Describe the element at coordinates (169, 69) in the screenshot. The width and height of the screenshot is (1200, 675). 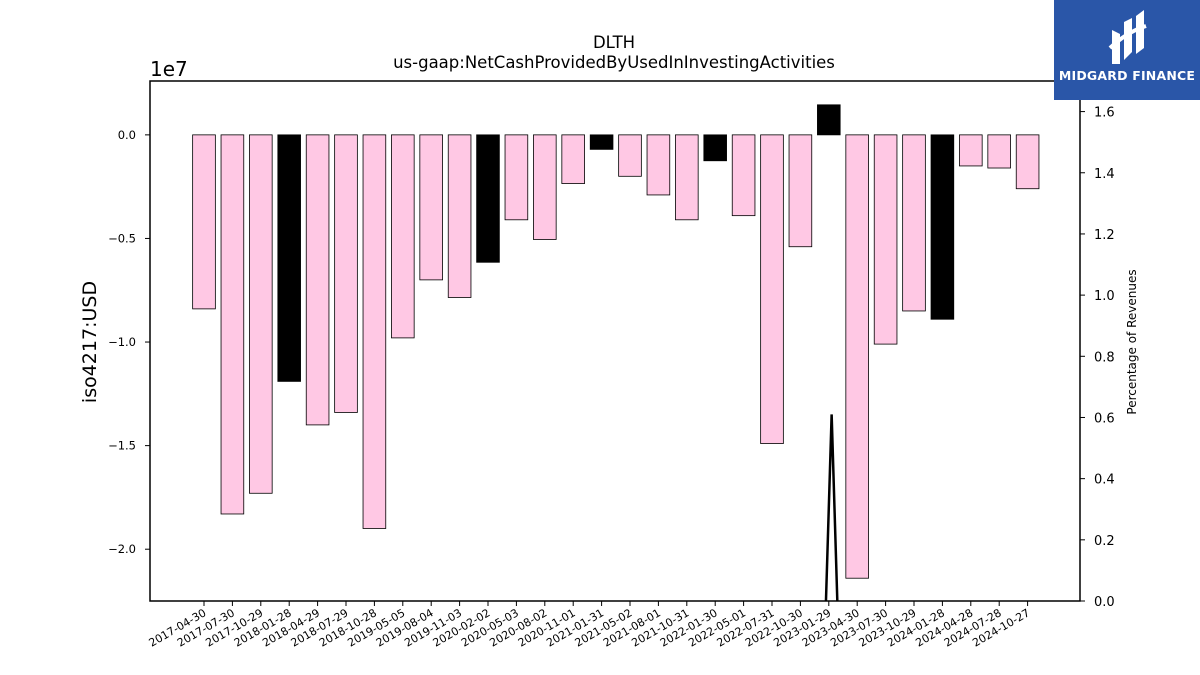
I see `y-offset-label: 1e7` at that location.